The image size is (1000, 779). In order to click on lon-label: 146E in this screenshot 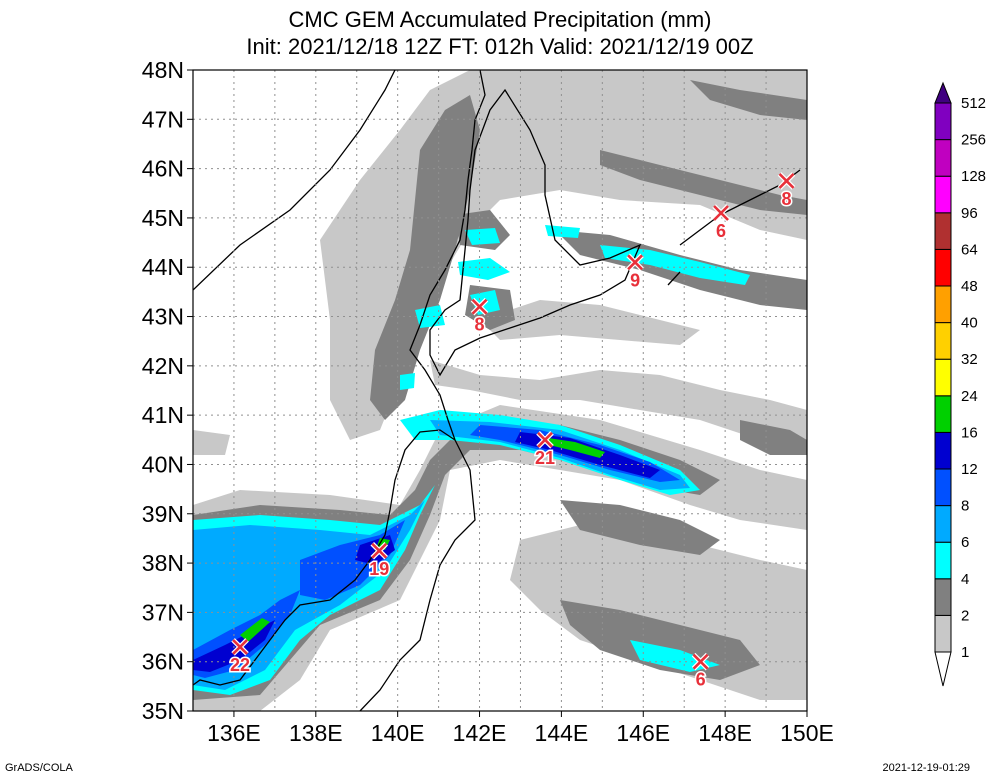, I will do `click(643, 733)`.